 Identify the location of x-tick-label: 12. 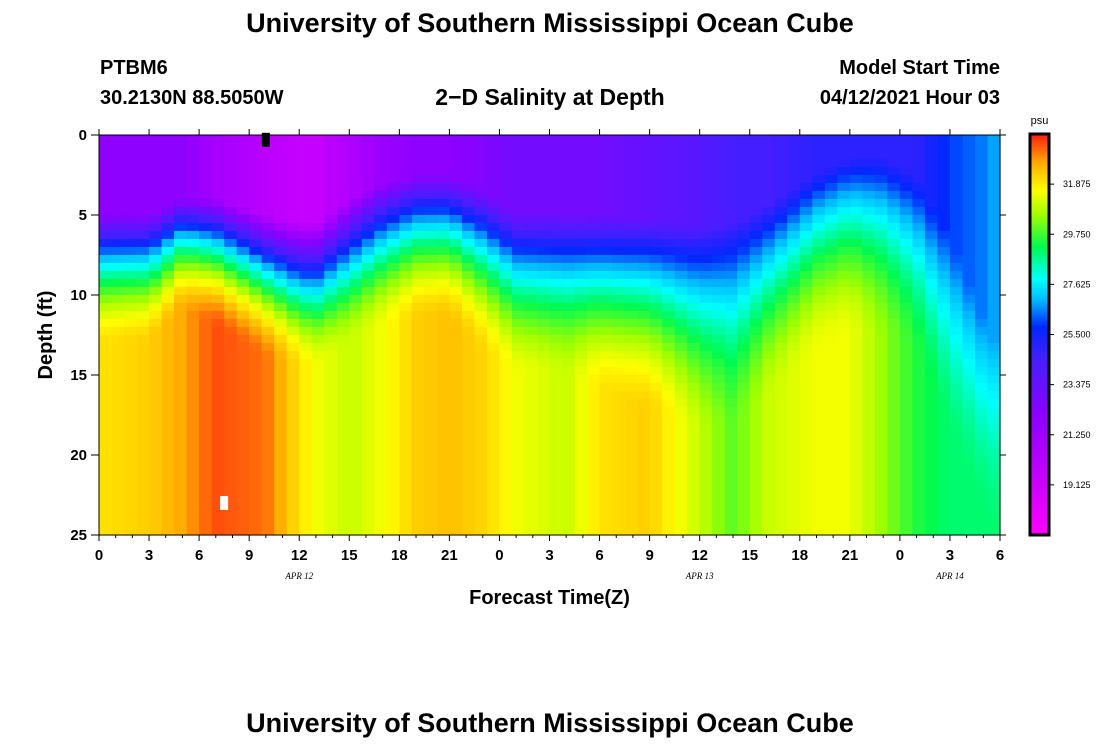
(299, 555).